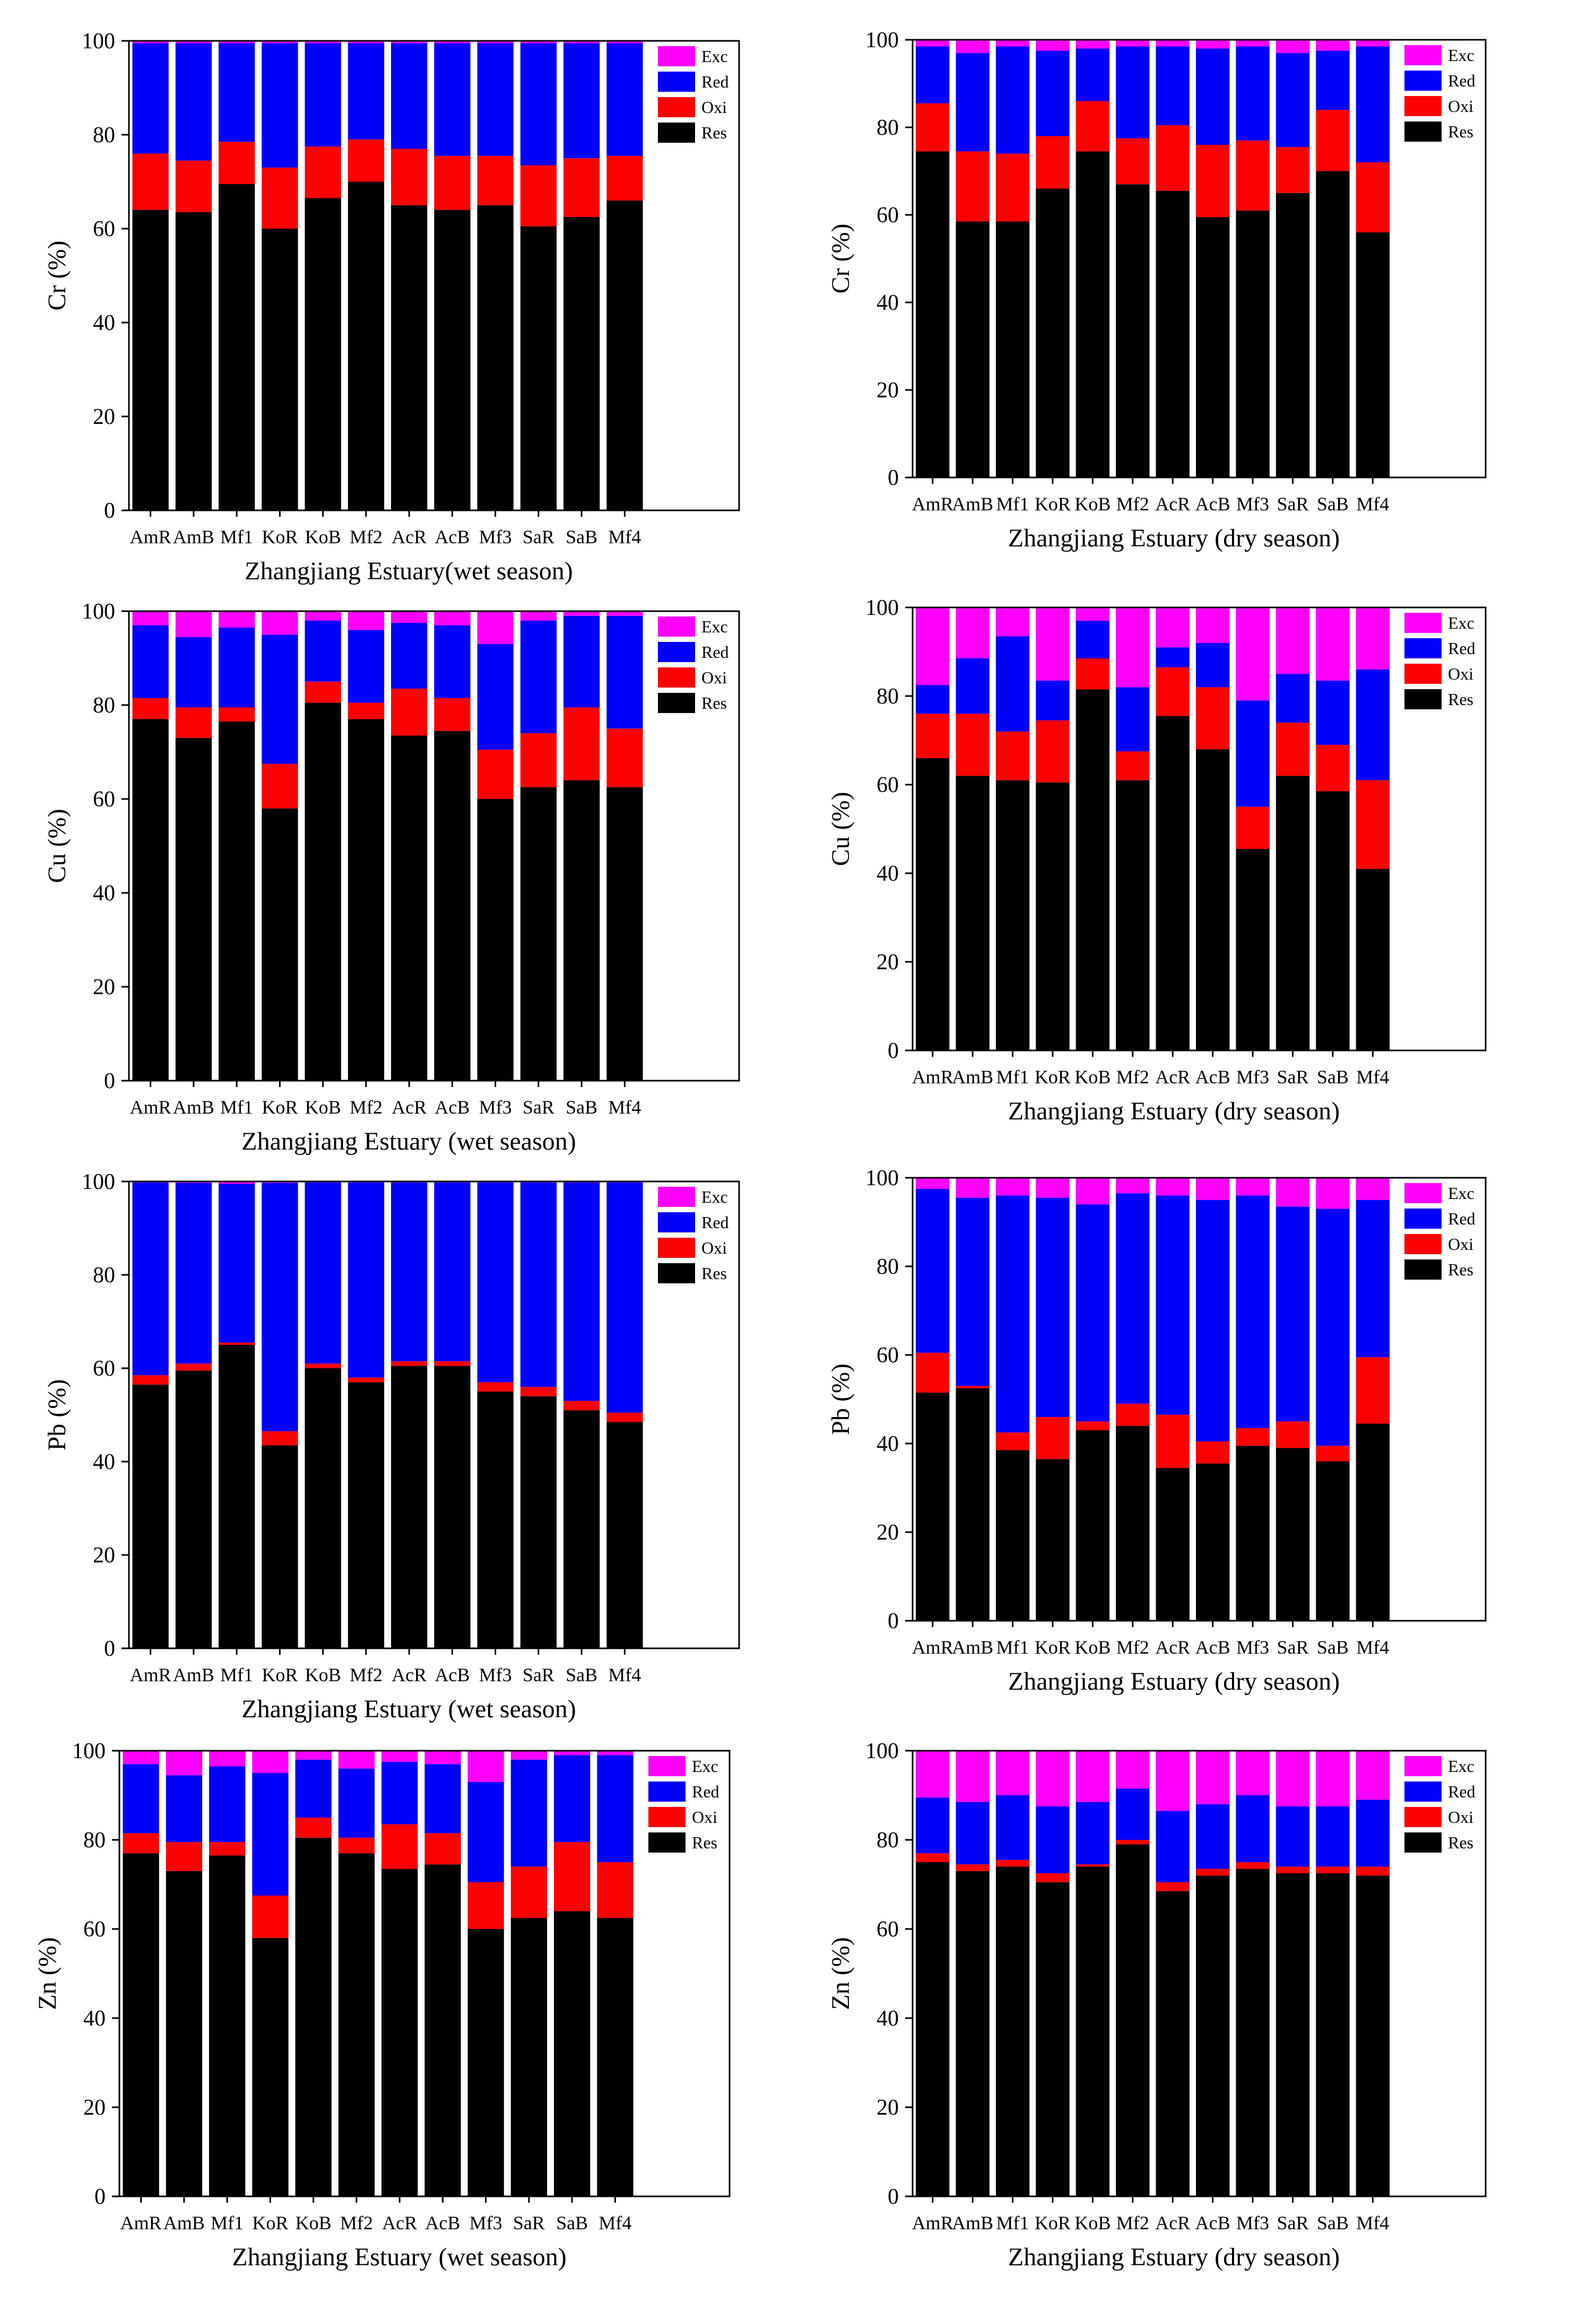 This screenshot has height=2303, width=1596. I want to click on y-tick-label: 0, so click(109, 1081).